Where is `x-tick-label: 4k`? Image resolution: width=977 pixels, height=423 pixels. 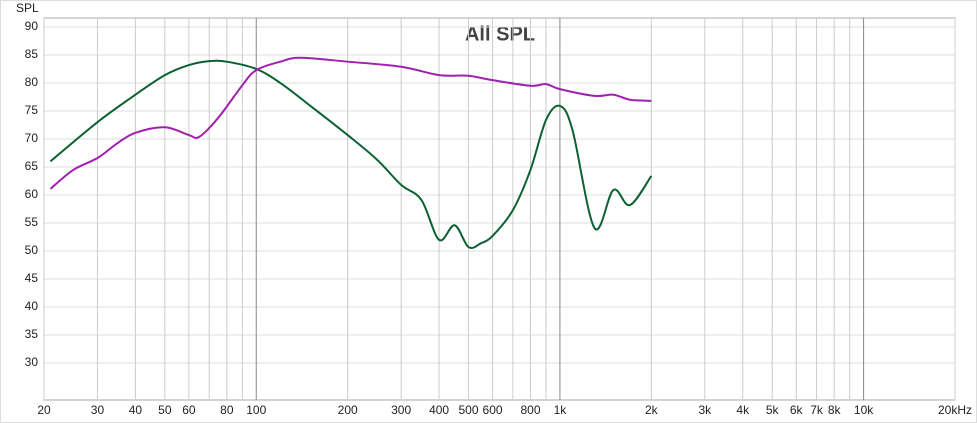 x-tick-label: 4k is located at coordinates (743, 410).